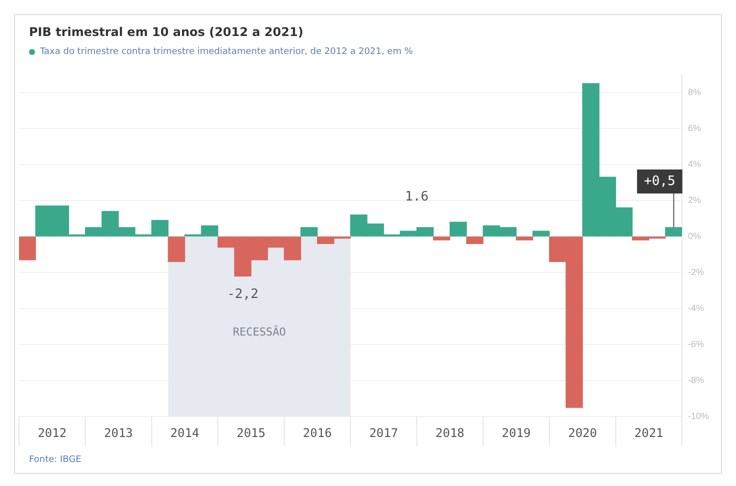  Describe the element at coordinates (696, 380) in the screenshot. I see `y-tick-label: -8%` at that location.